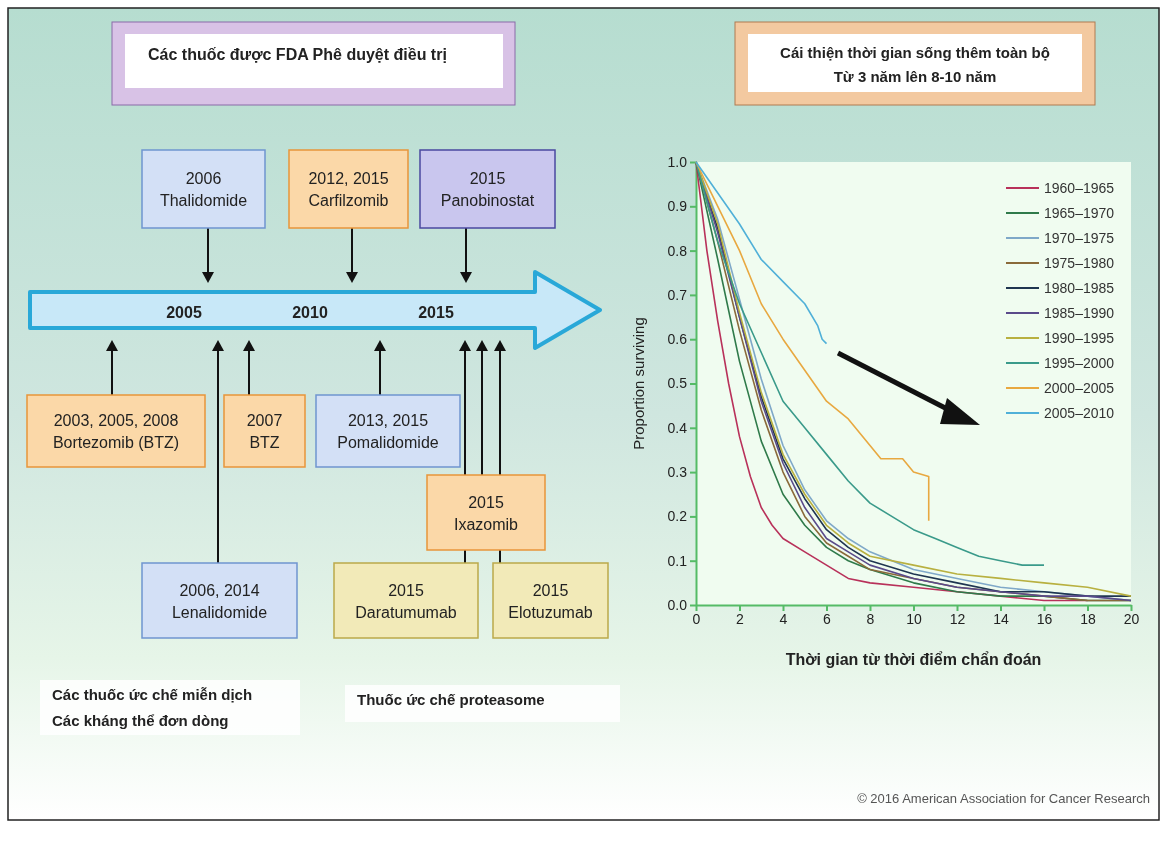  Describe the element at coordinates (677, 161) in the screenshot. I see `y-tick-label: 1.0` at that location.